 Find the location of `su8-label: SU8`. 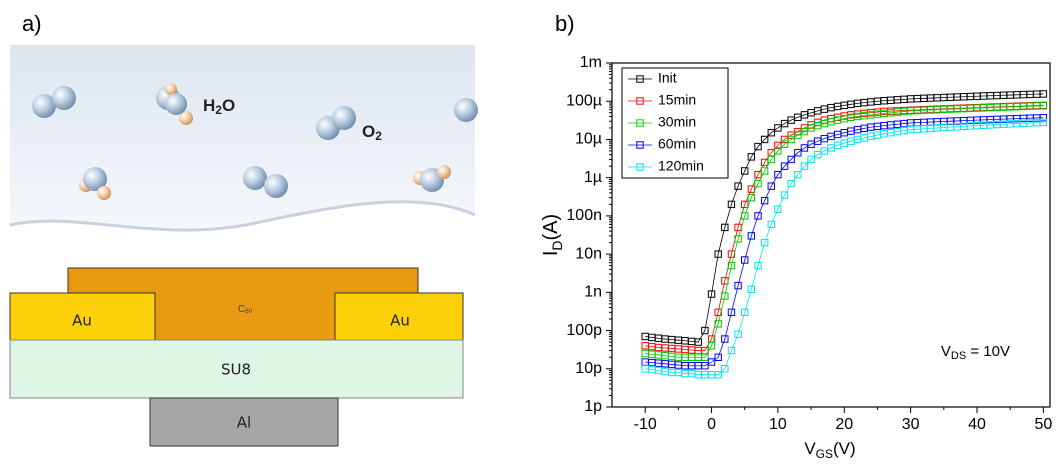

su8-label: SU8 is located at coordinates (236, 370).